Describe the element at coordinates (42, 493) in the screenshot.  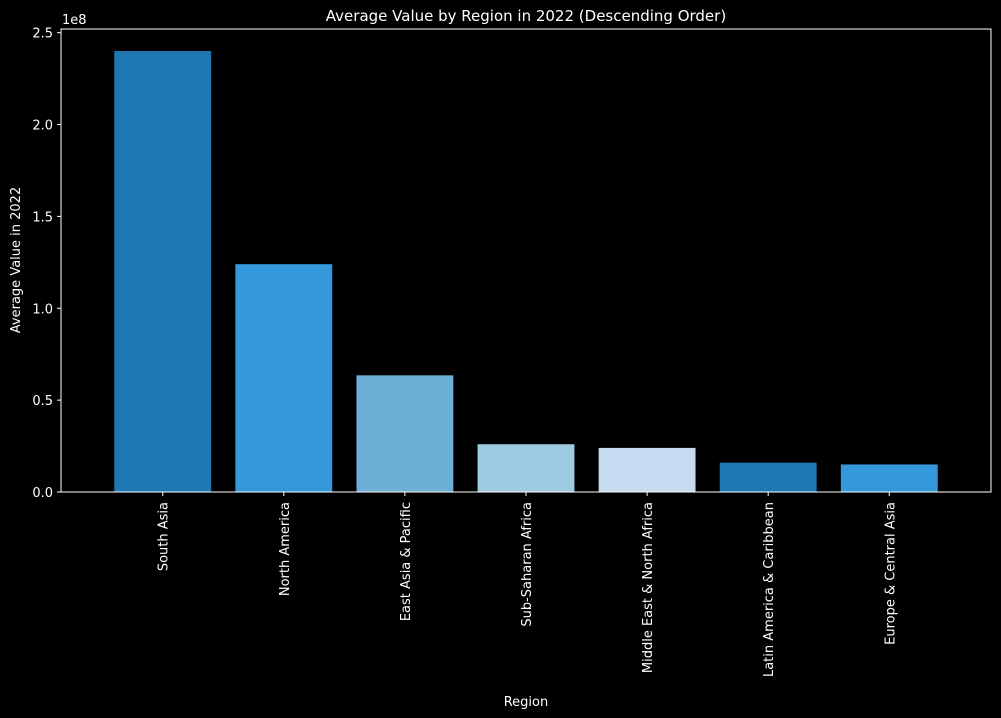
I see `y-tick-label: 0.0` at that location.